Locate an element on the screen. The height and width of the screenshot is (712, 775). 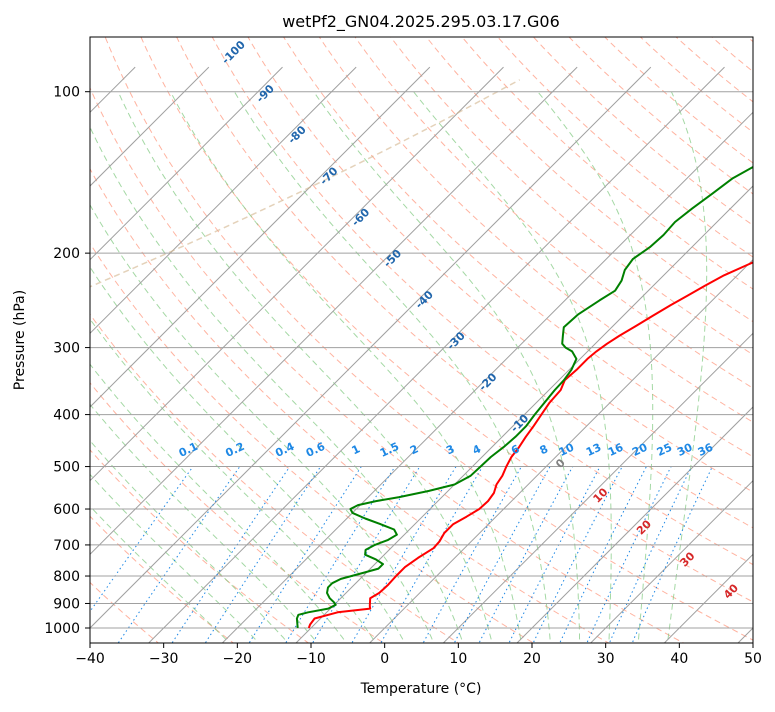
x-tick-label: −30 is located at coordinates (164, 659).